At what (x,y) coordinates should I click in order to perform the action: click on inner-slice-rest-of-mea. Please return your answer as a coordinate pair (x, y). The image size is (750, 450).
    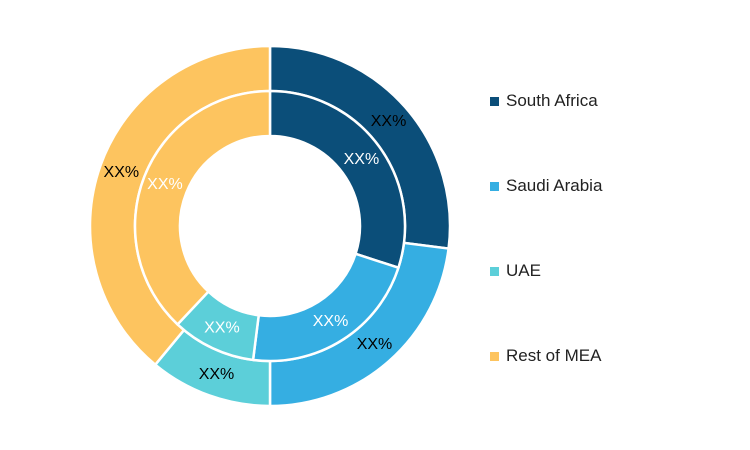
    Looking at the image, I should click on (202, 208).